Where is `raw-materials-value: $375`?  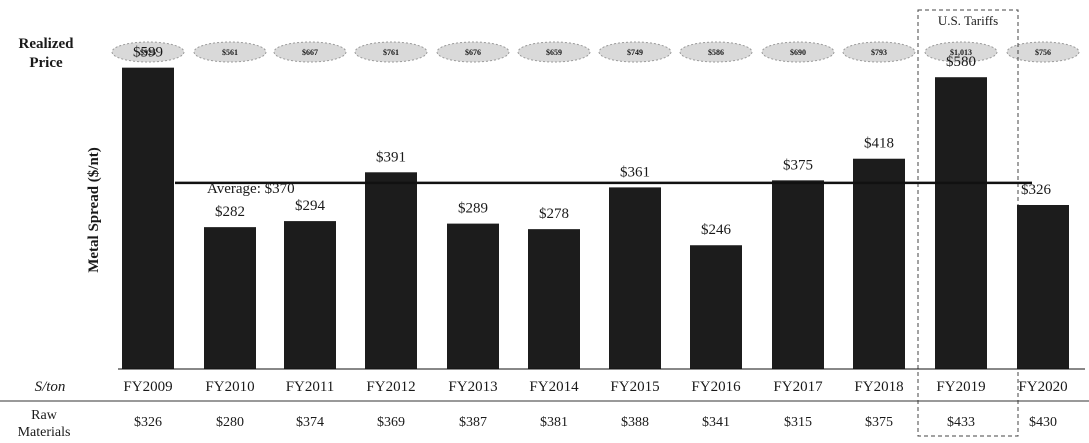 raw-materials-value: $375 is located at coordinates (879, 422).